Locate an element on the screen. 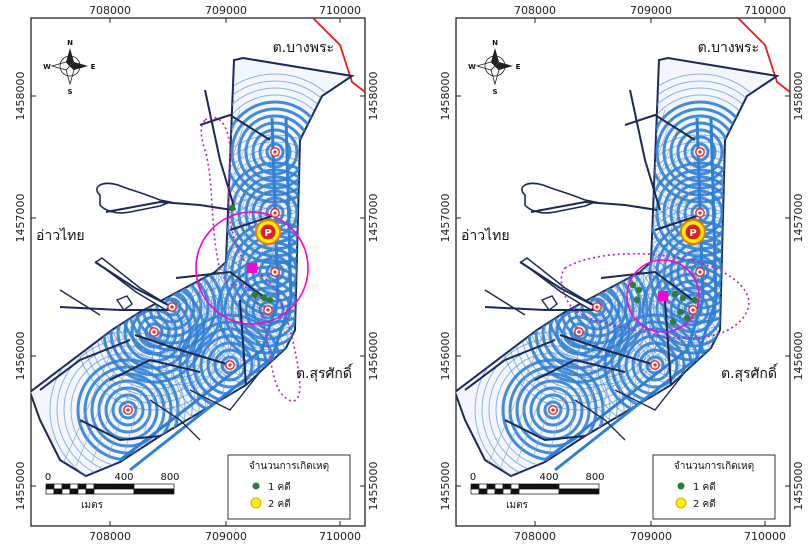 Image resolution: width=808 pixels, height=552 pixels. buffer-circle is located at coordinates (252, 268).